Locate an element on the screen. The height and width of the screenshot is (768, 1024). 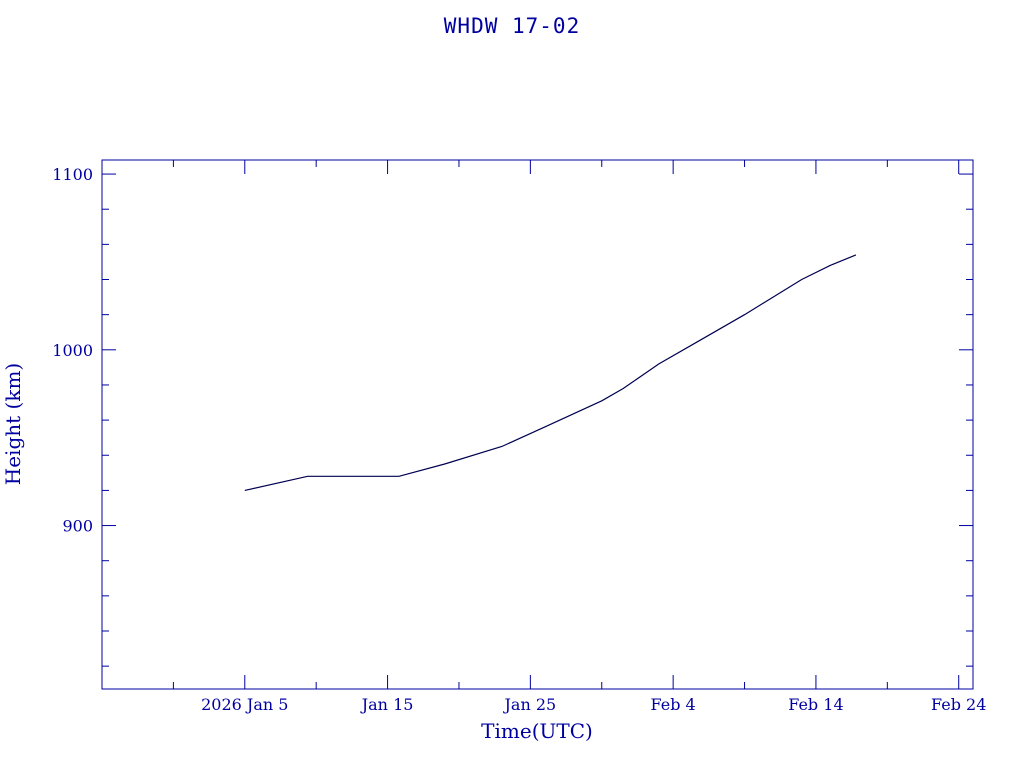
y-tick-labels: 900 1000 1100 is located at coordinates (72, 350).